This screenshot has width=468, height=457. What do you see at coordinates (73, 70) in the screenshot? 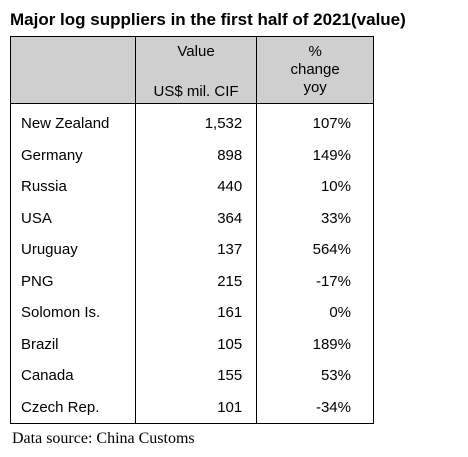
I see `country-header` at bounding box center [73, 70].